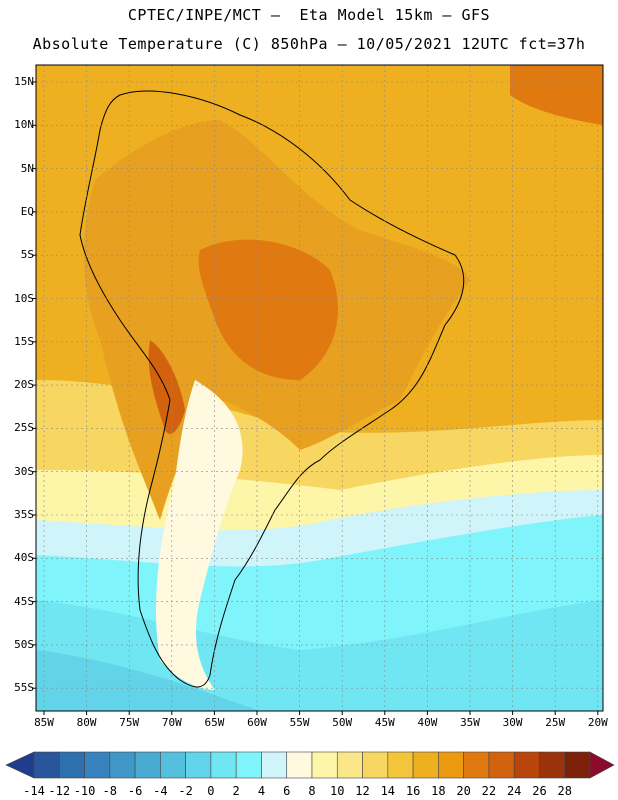 The height and width of the screenshot is (800, 618). I want to click on land-hot-core, so click(268, 309).